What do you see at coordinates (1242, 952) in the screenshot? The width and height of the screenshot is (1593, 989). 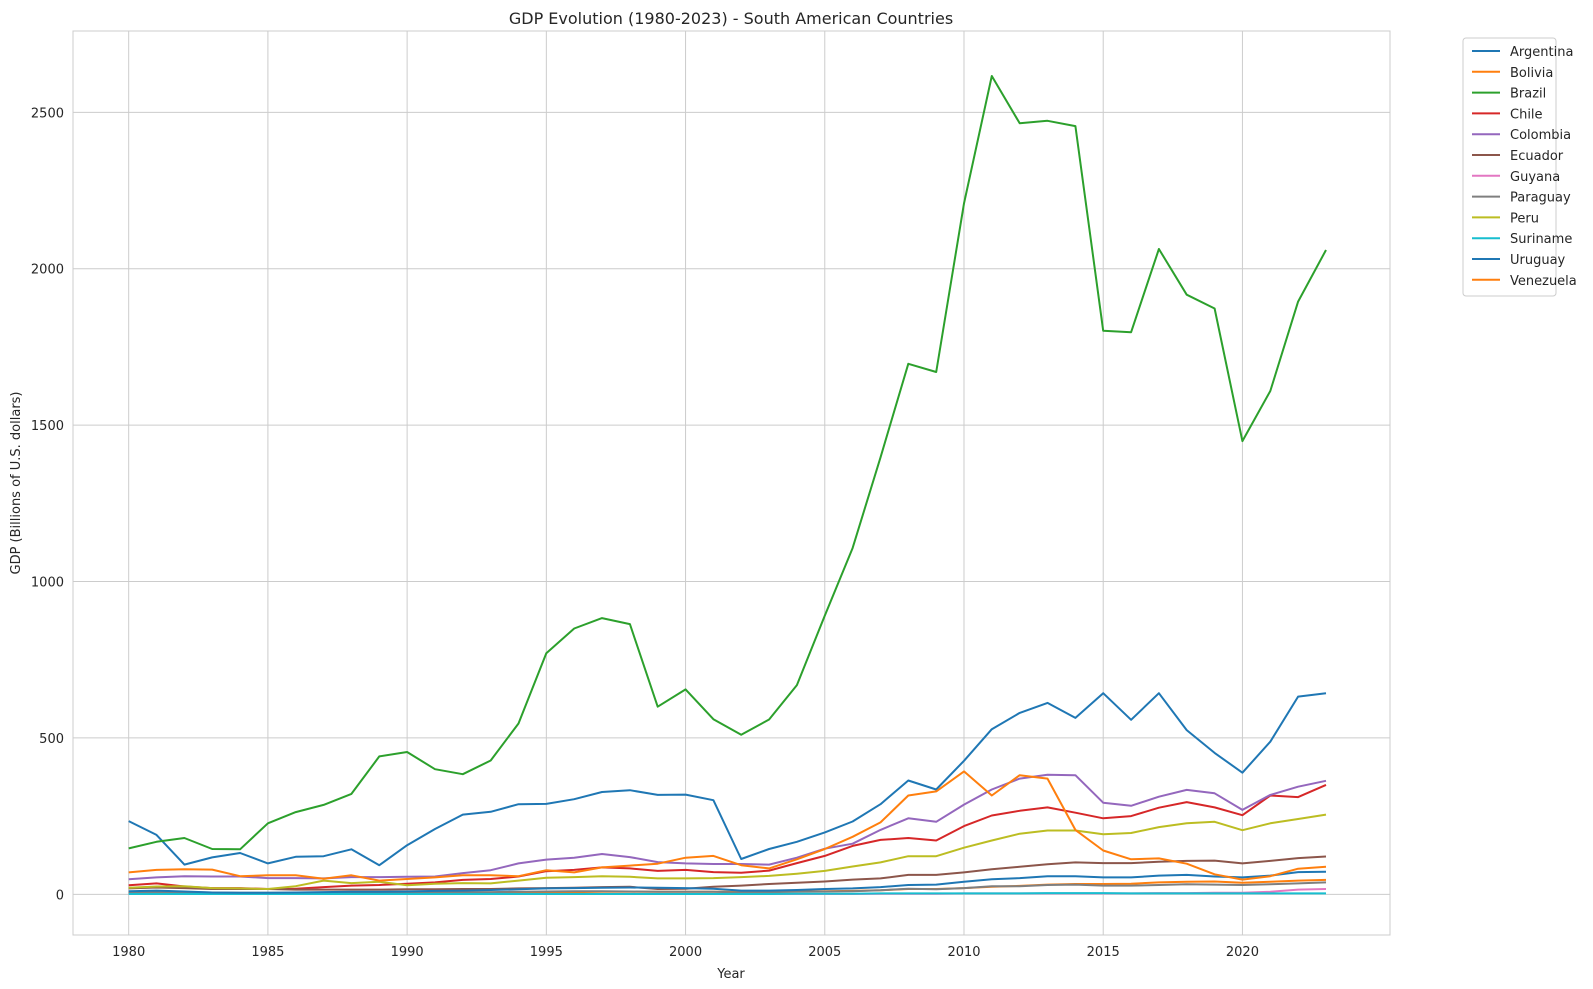 I see `x-tick-label: 2020` at bounding box center [1242, 952].